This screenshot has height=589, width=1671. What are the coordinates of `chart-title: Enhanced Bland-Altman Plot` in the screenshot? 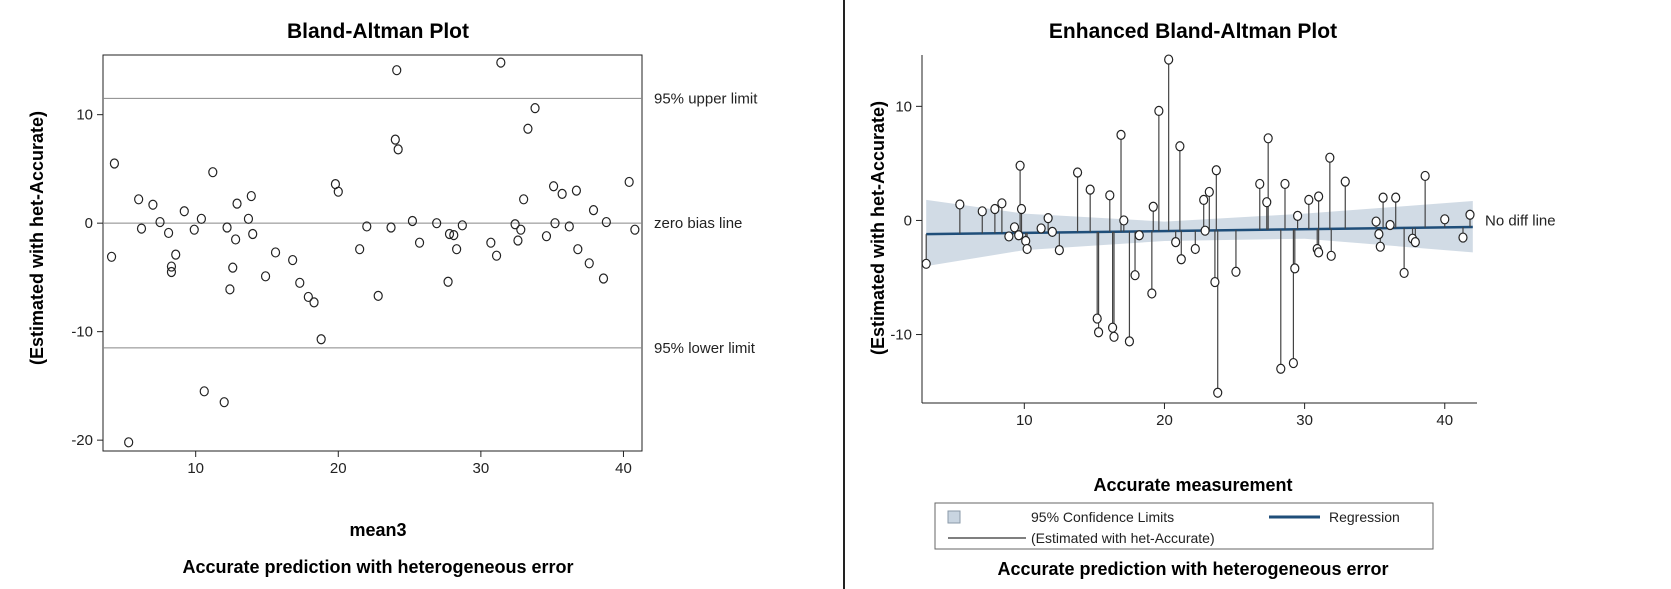 It's located at (1193, 31).